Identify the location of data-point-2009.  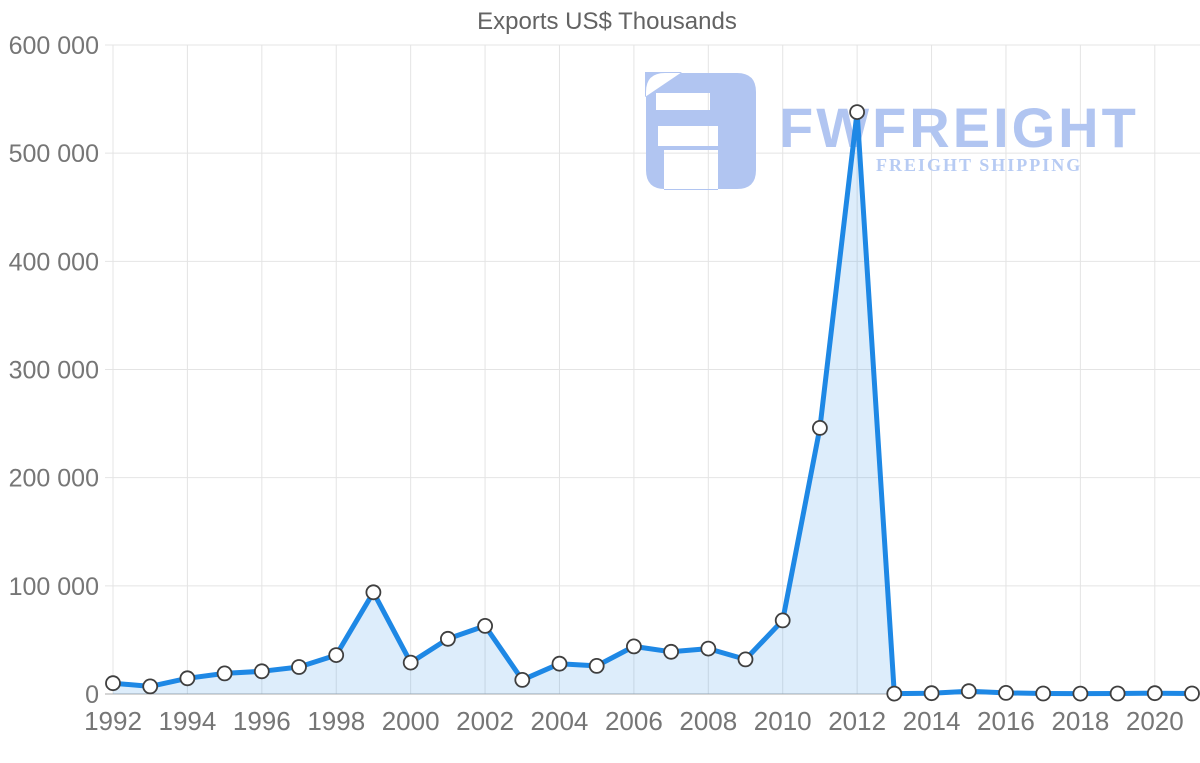
(745, 659).